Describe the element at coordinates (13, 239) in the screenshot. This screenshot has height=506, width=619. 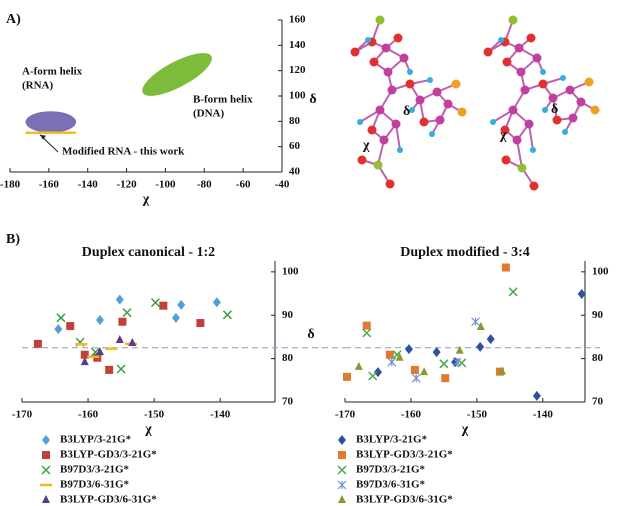
I see `panel-label: B)` at that location.